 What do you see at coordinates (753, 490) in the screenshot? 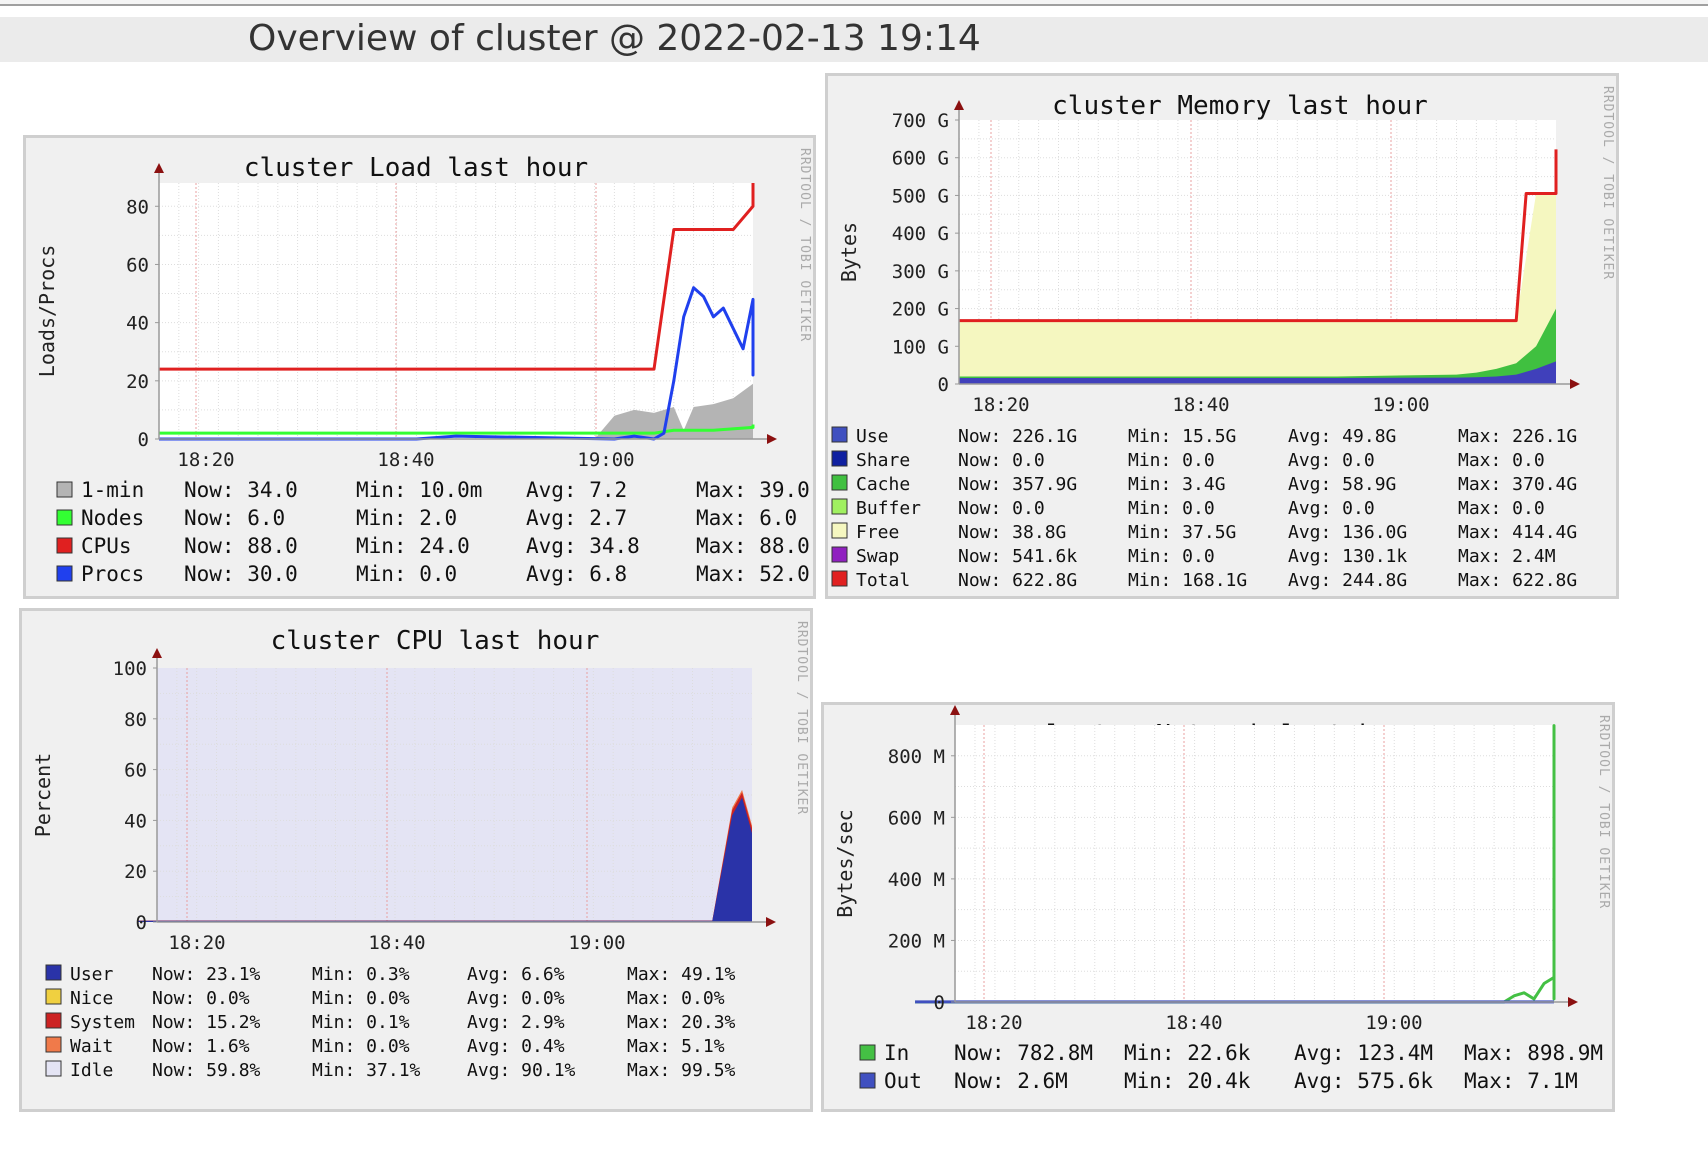
I see `legend-max: Max: 39.0` at bounding box center [753, 490].